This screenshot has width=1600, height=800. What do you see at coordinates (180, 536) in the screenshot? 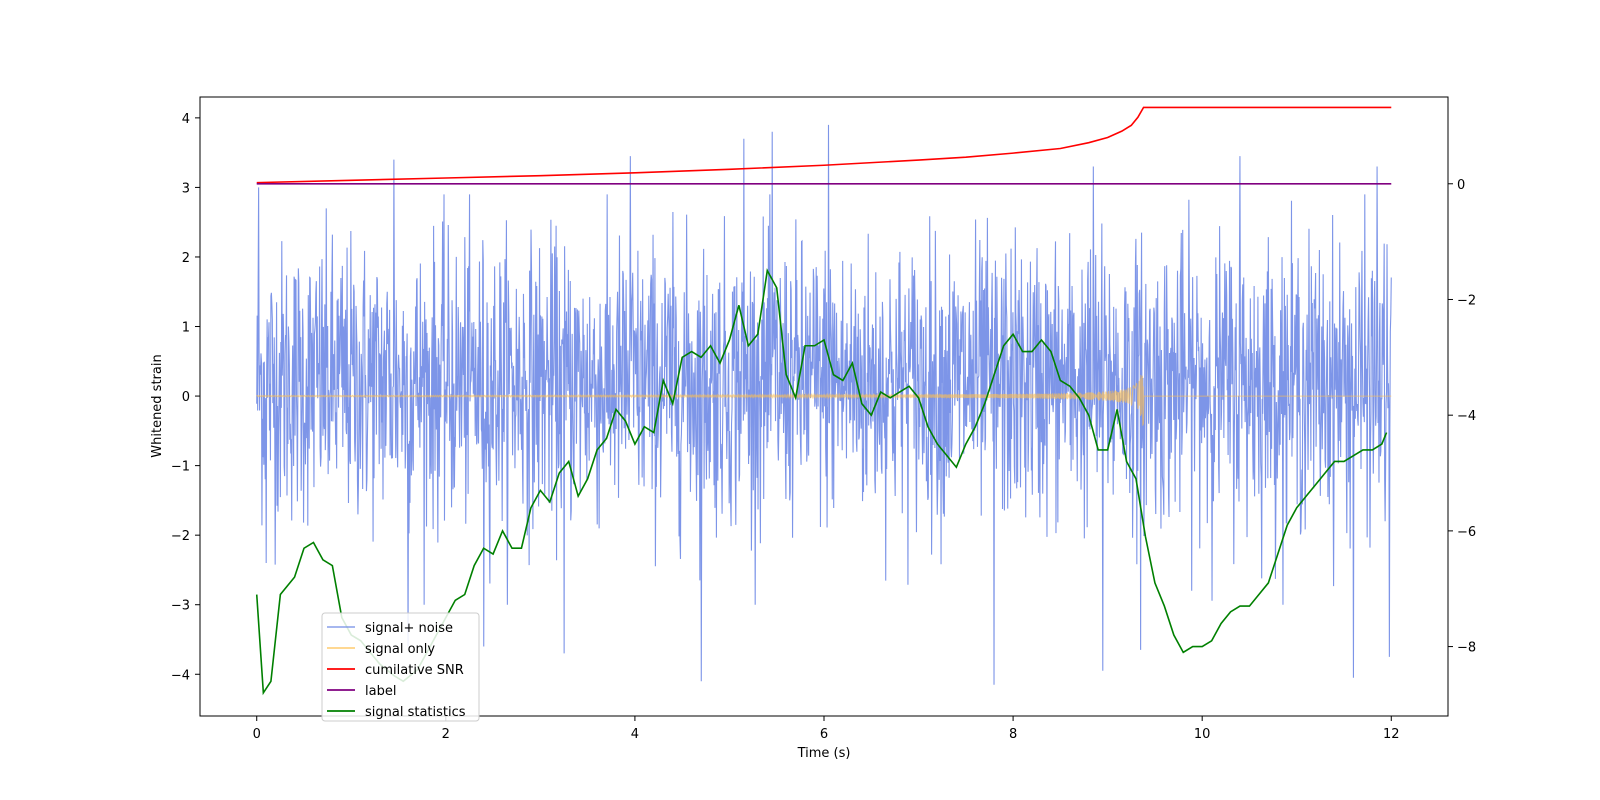
I see `y-tick-label: −2` at bounding box center [180, 536].